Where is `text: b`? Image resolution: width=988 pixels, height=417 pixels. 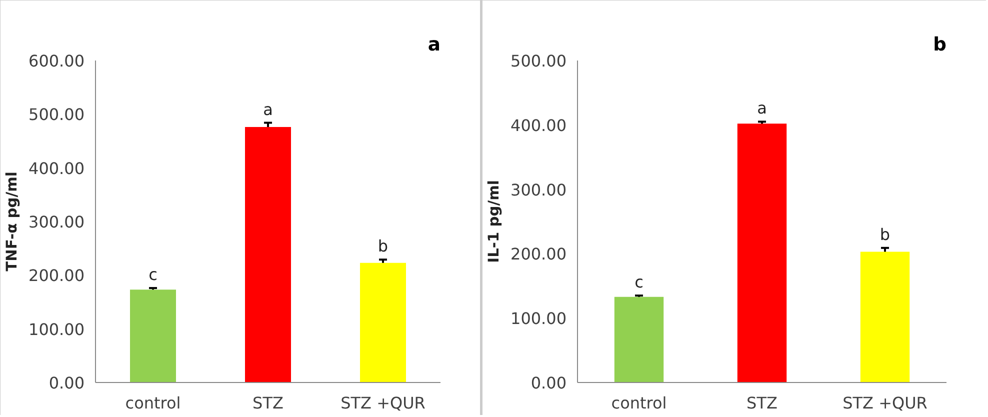
text: b is located at coordinates (940, 45).